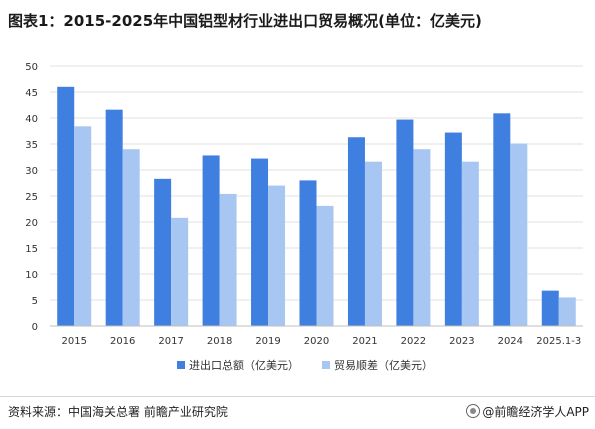 The image size is (595, 429). Describe the element at coordinates (31, 171) in the screenshot. I see `y-tick-label: 30` at that location.